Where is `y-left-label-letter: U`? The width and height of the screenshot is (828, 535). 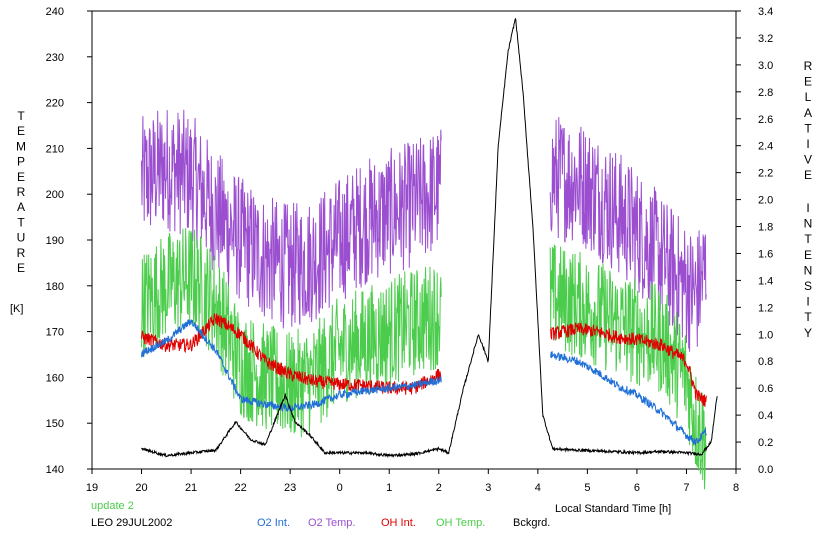 y-left-label-letter: U is located at coordinates (21, 238).